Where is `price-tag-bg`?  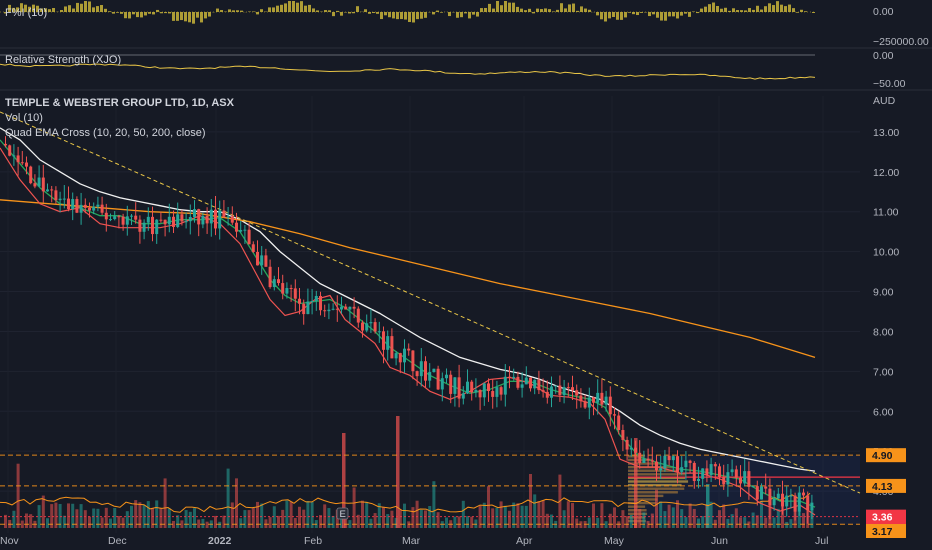
price-tag-bg is located at coordinates (886, 455).